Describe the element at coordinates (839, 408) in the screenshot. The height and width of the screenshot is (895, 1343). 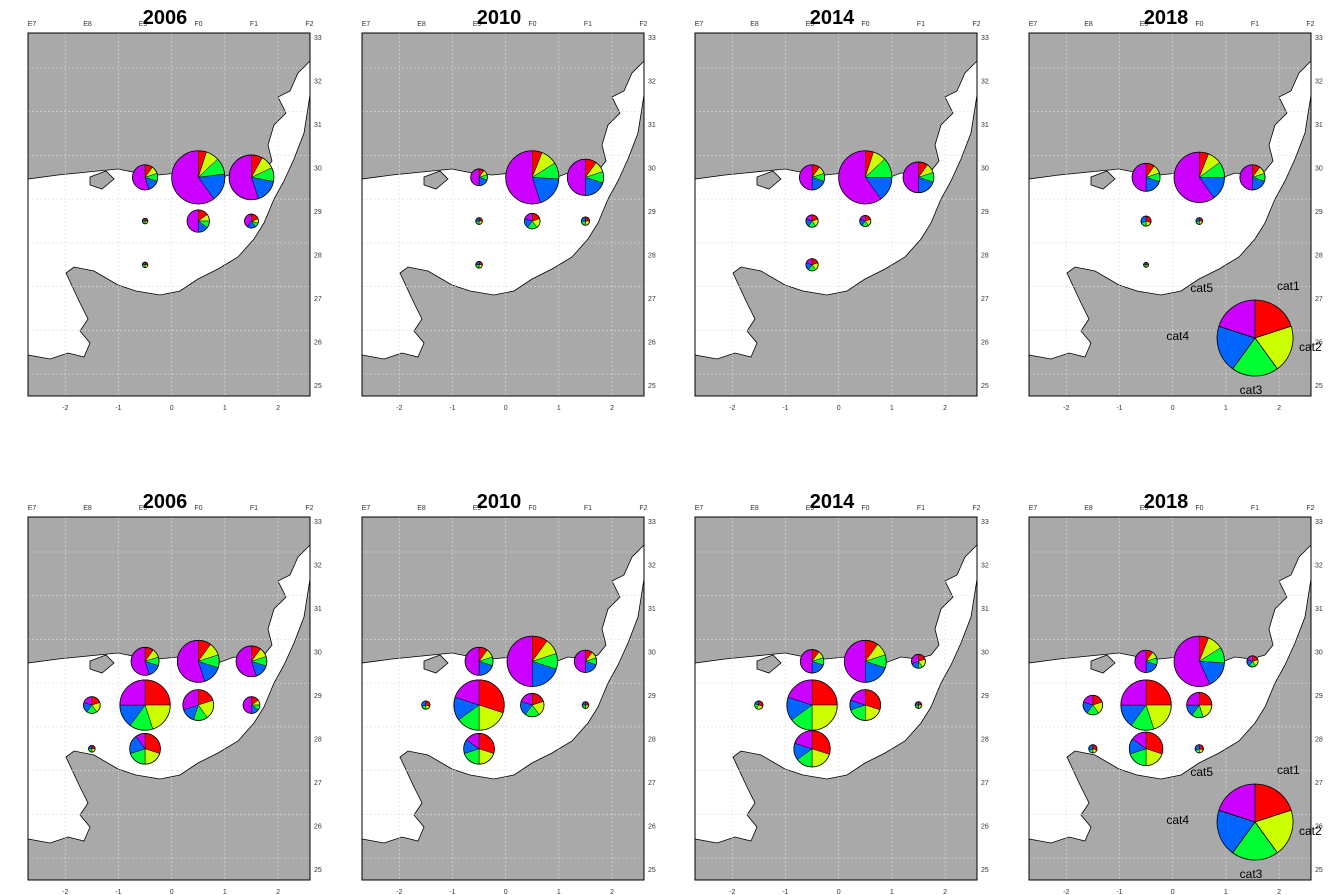
I see `bottom-axis-label: 0` at that location.